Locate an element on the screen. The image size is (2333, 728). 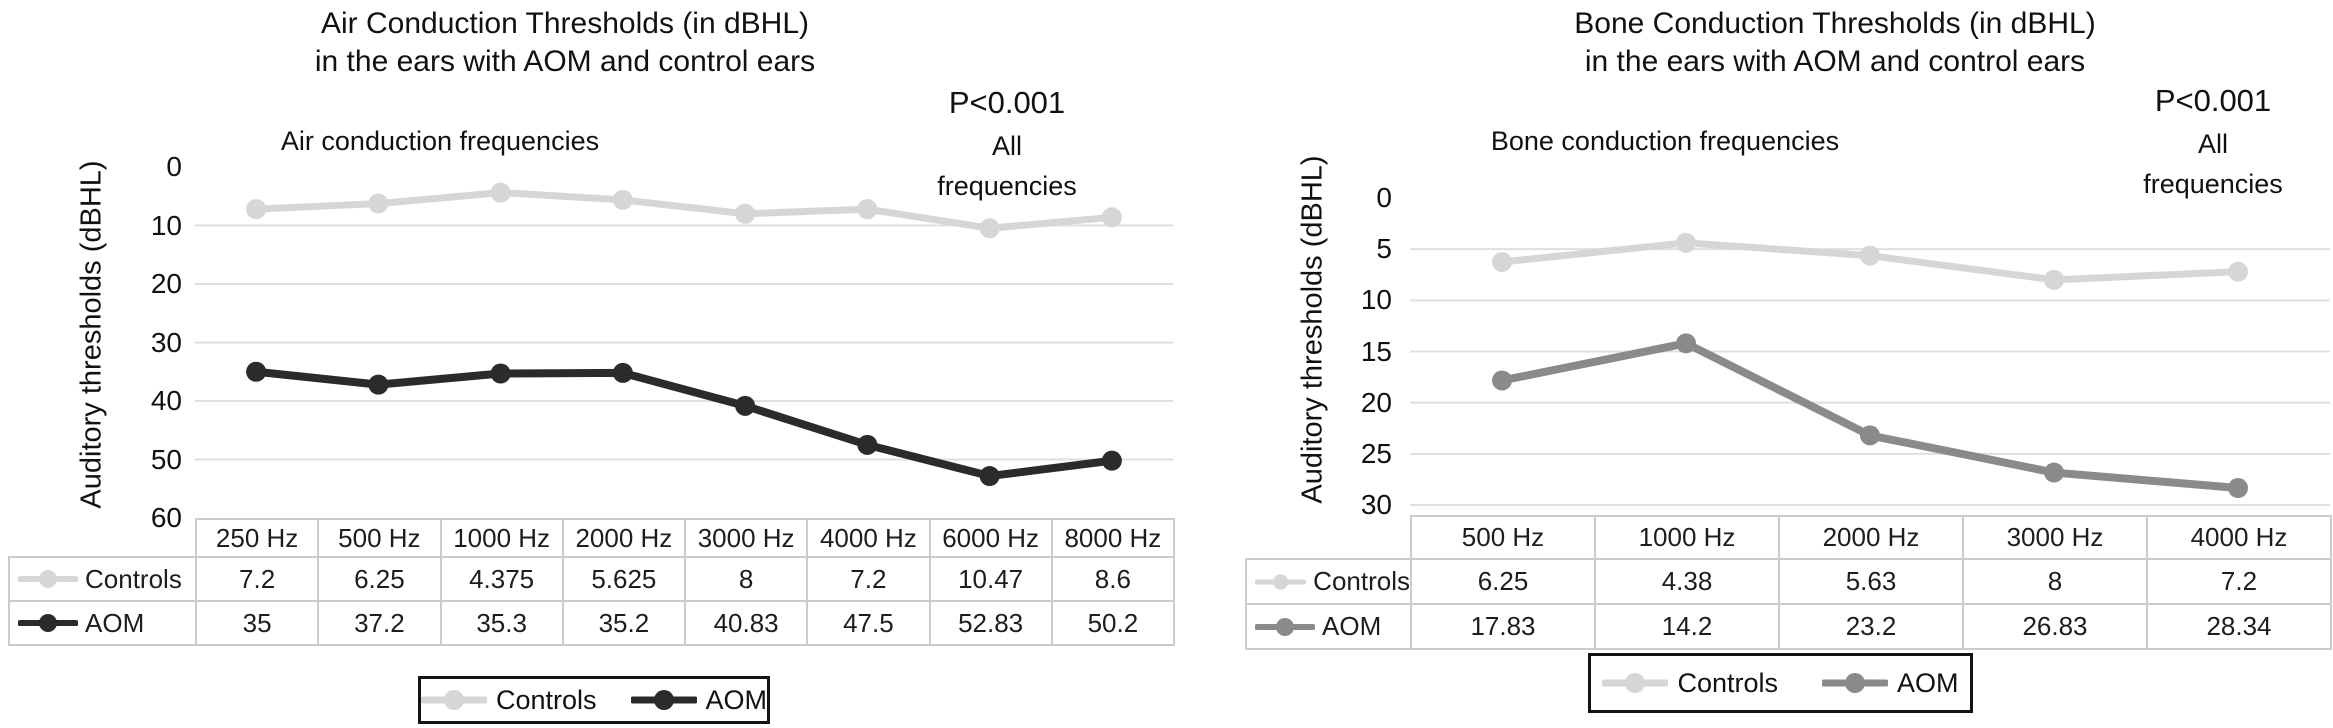
threshold-value-cell: 4.375 is located at coordinates (501, 579).